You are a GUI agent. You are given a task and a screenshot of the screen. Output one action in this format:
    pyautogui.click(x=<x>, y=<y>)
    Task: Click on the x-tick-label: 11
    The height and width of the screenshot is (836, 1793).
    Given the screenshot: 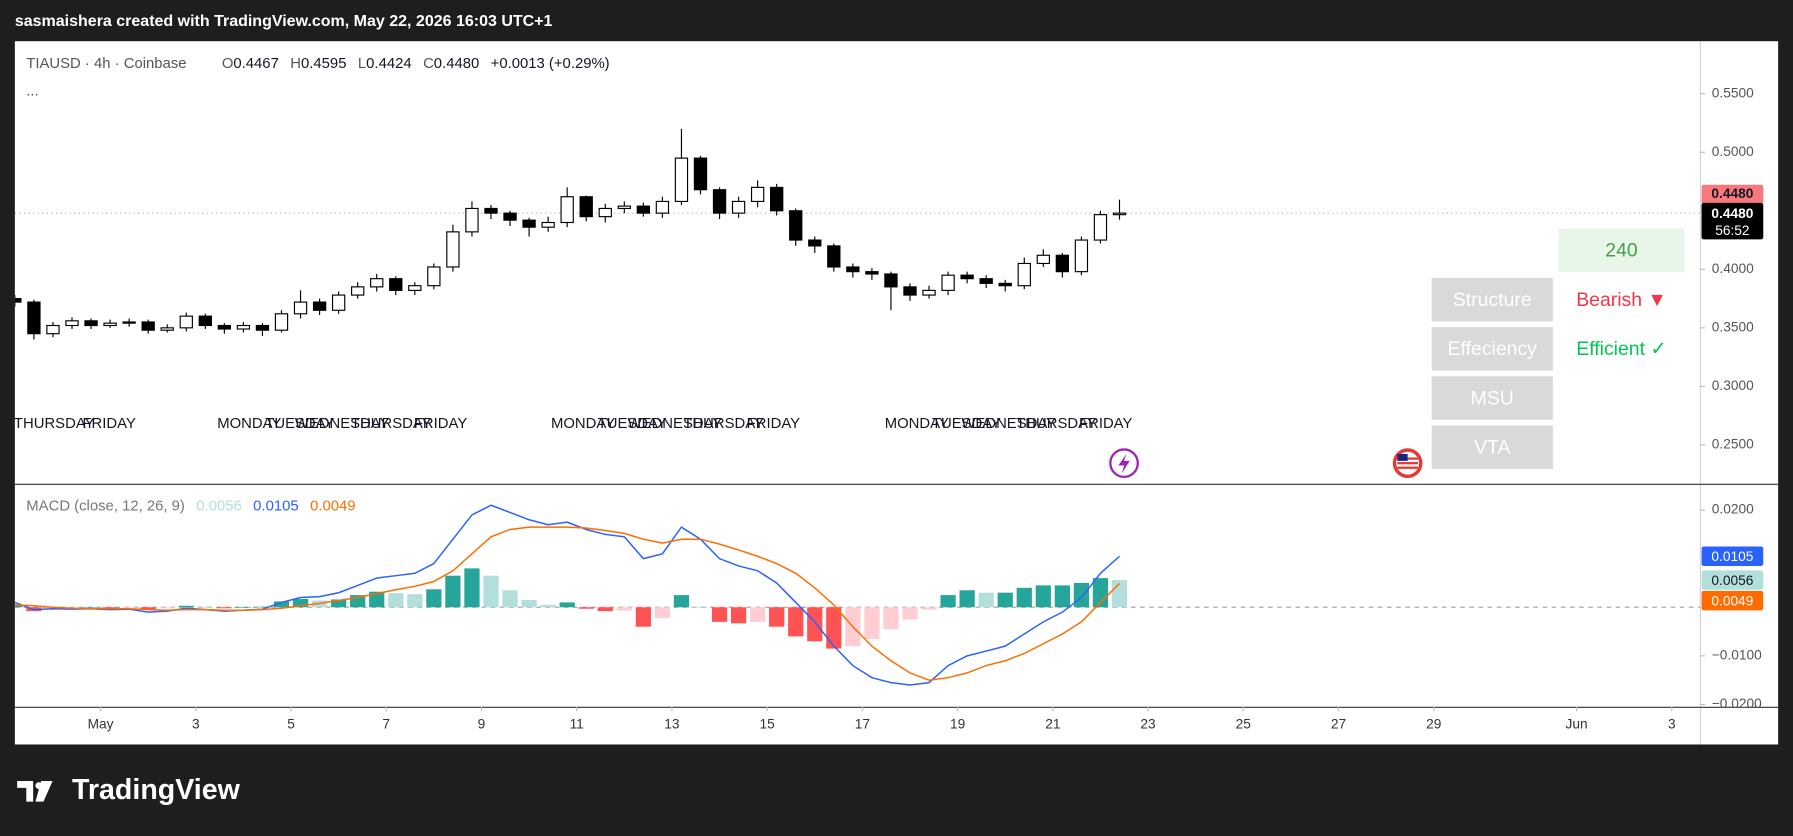 What is the action you would take?
    pyautogui.click(x=577, y=724)
    